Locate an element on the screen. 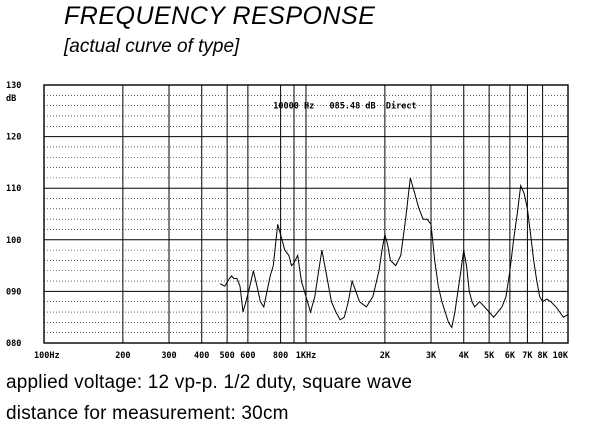 The image size is (591, 440). x-tick-label: 800 is located at coordinates (280, 356).